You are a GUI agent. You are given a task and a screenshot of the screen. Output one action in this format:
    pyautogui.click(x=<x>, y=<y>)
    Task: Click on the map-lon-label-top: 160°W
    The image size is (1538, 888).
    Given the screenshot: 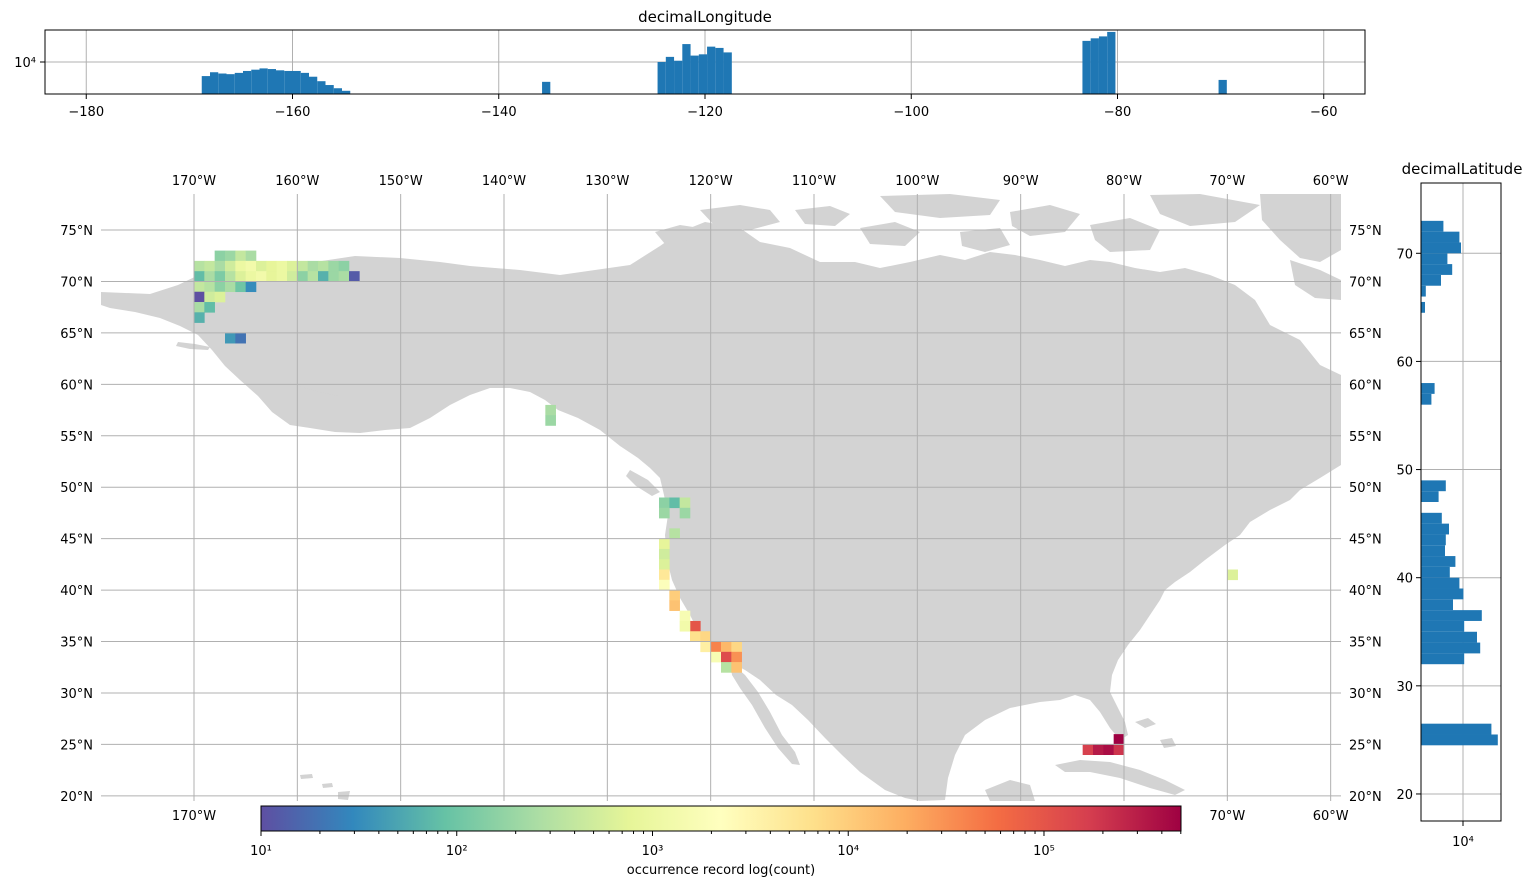 What is the action you would take?
    pyautogui.click(x=297, y=181)
    